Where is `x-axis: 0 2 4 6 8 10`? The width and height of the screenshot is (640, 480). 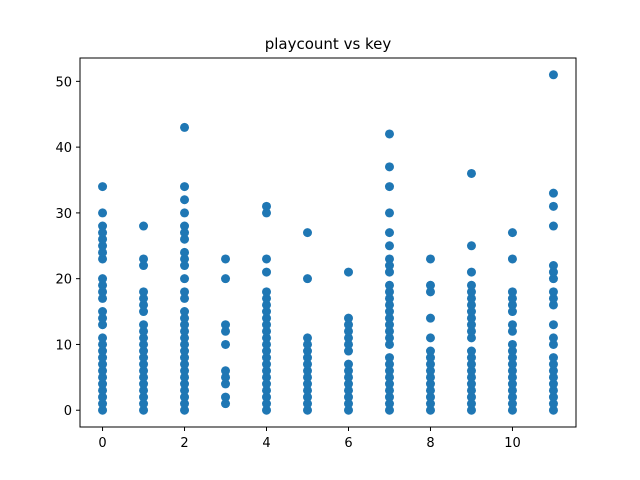 x-axis: 0 2 4 6 8 10 is located at coordinates (309, 439).